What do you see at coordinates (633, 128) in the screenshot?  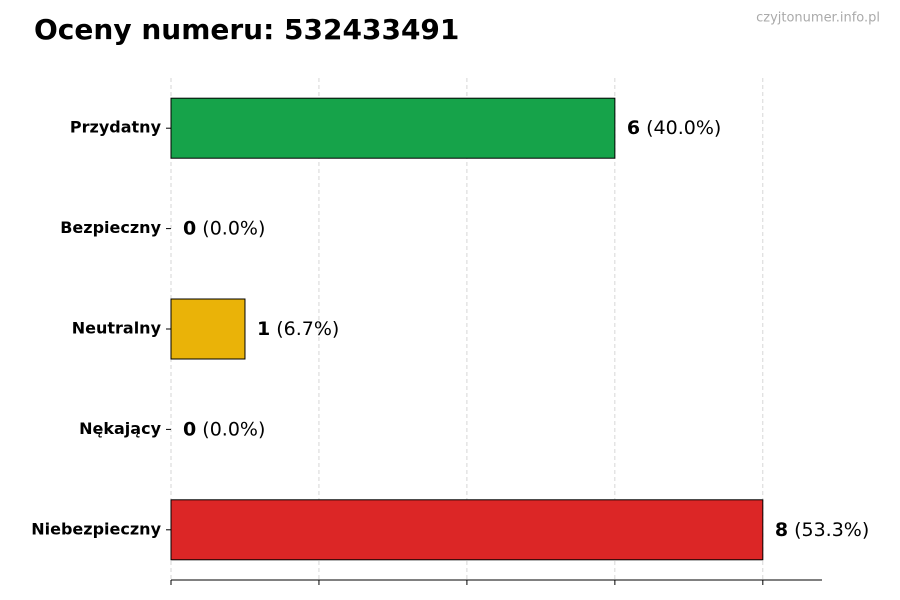 I see `value-count: 6` at bounding box center [633, 128].